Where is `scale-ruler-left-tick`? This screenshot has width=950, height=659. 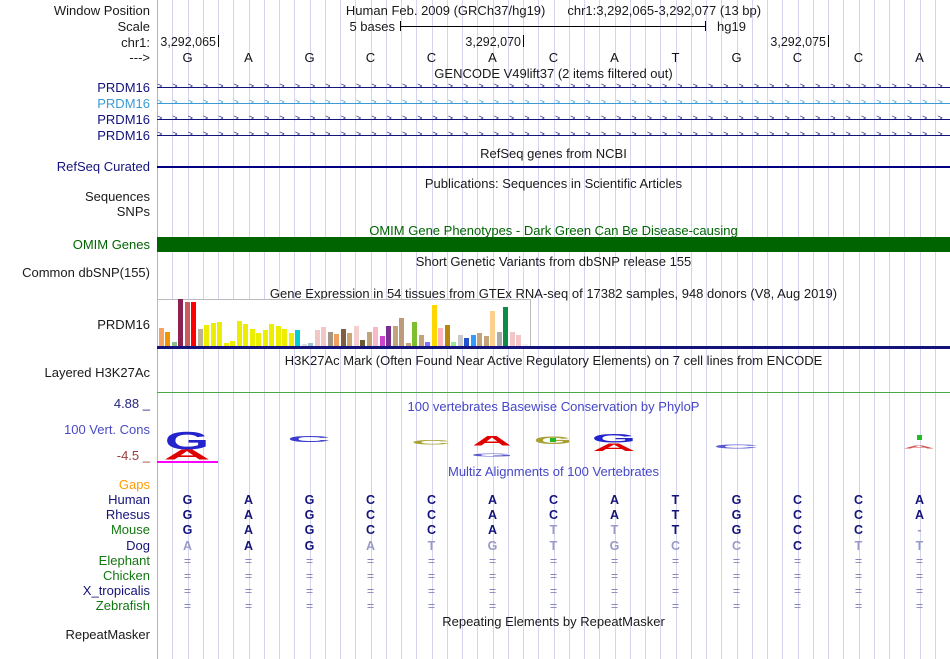
scale-ruler-left-tick is located at coordinates (400, 26).